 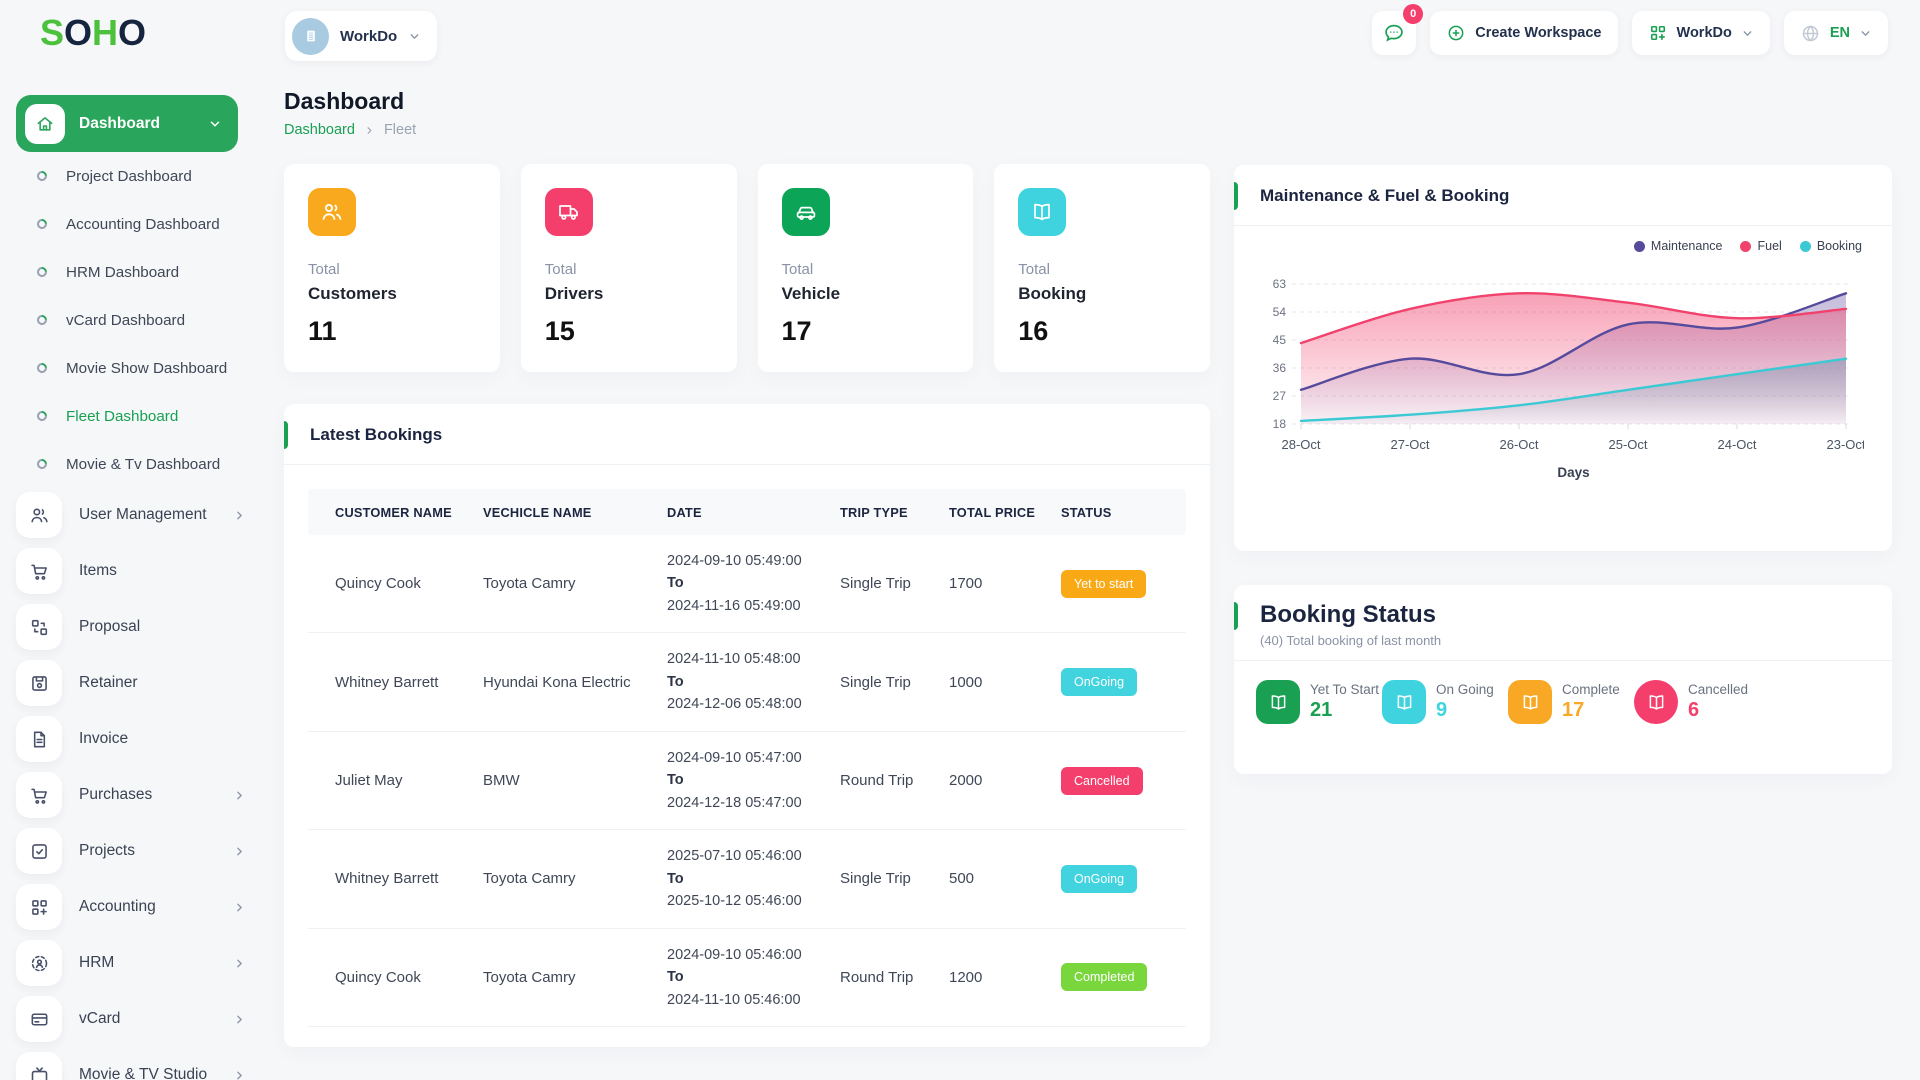 What do you see at coordinates (143, 1073) in the screenshot?
I see `sidebar-item-label: Movie & TV Studio` at bounding box center [143, 1073].